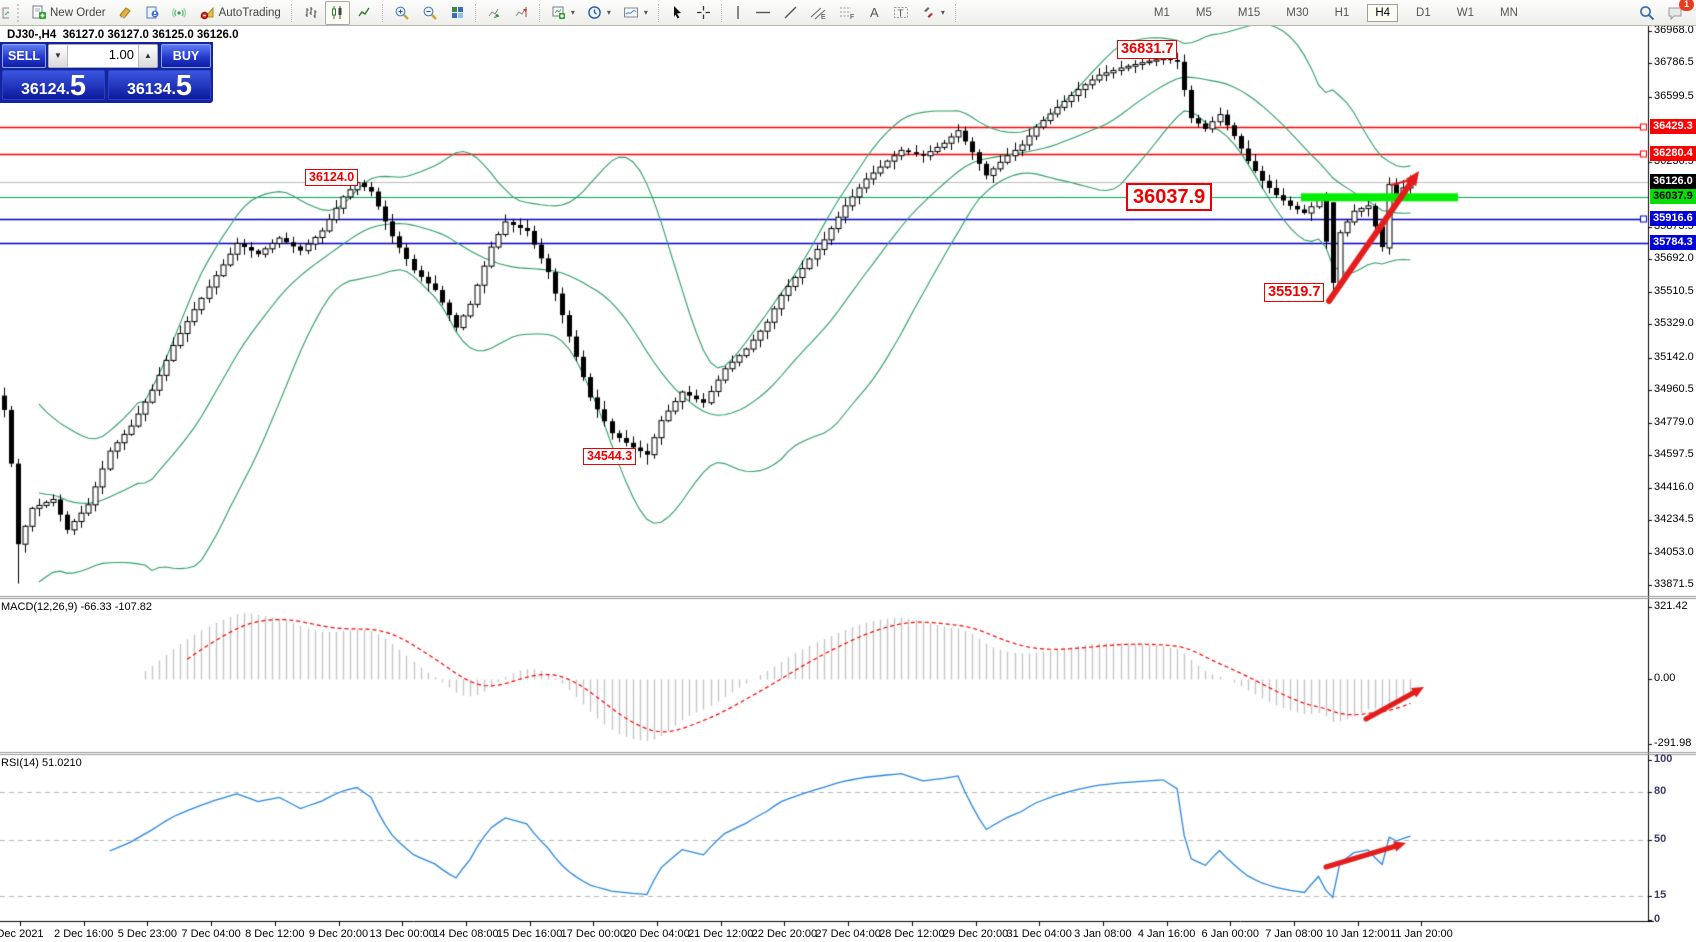  What do you see at coordinates (20, 12) in the screenshot?
I see `toolbar-grip` at bounding box center [20, 12].